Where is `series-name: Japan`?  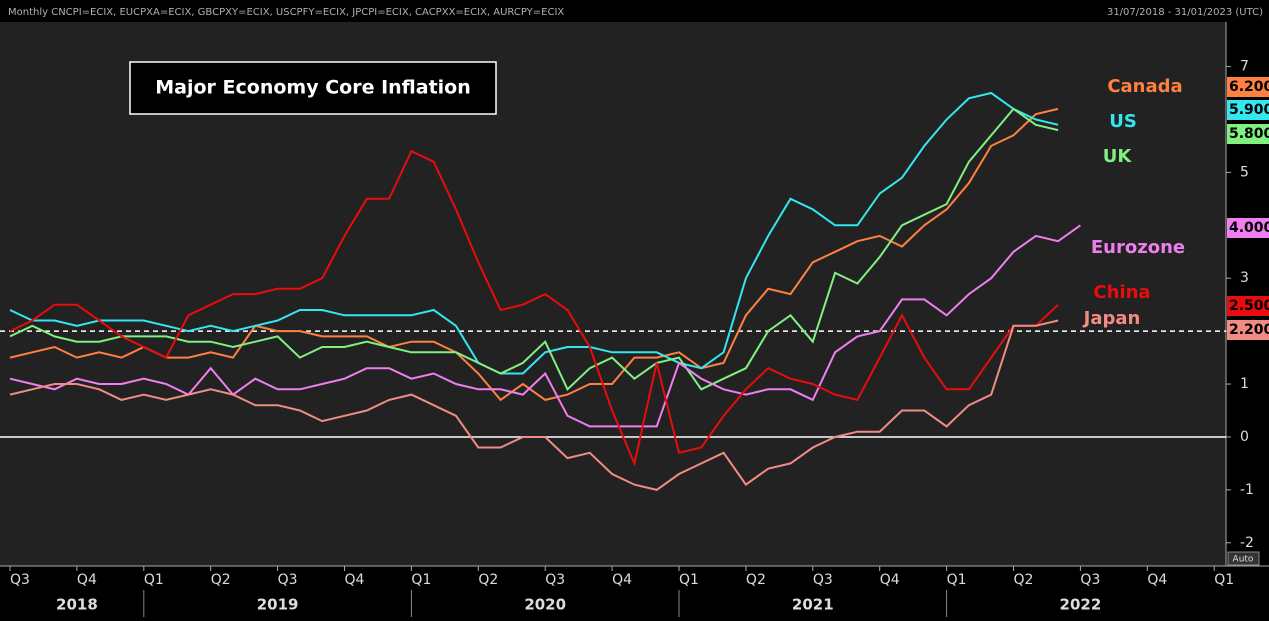
series-name: Japan is located at coordinates (1111, 318).